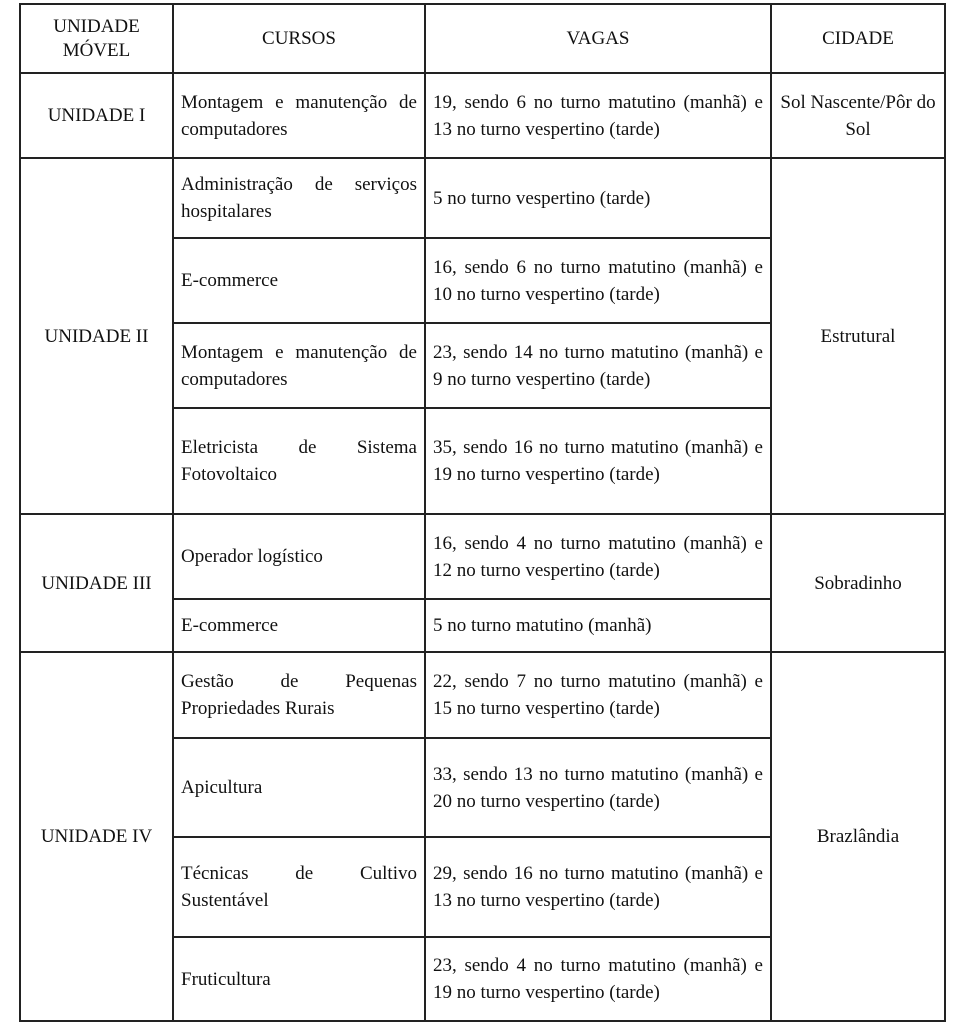 The height and width of the screenshot is (1024, 962). What do you see at coordinates (96, 836) in the screenshot?
I see `unidade-cell: UNIDADE IV` at bounding box center [96, 836].